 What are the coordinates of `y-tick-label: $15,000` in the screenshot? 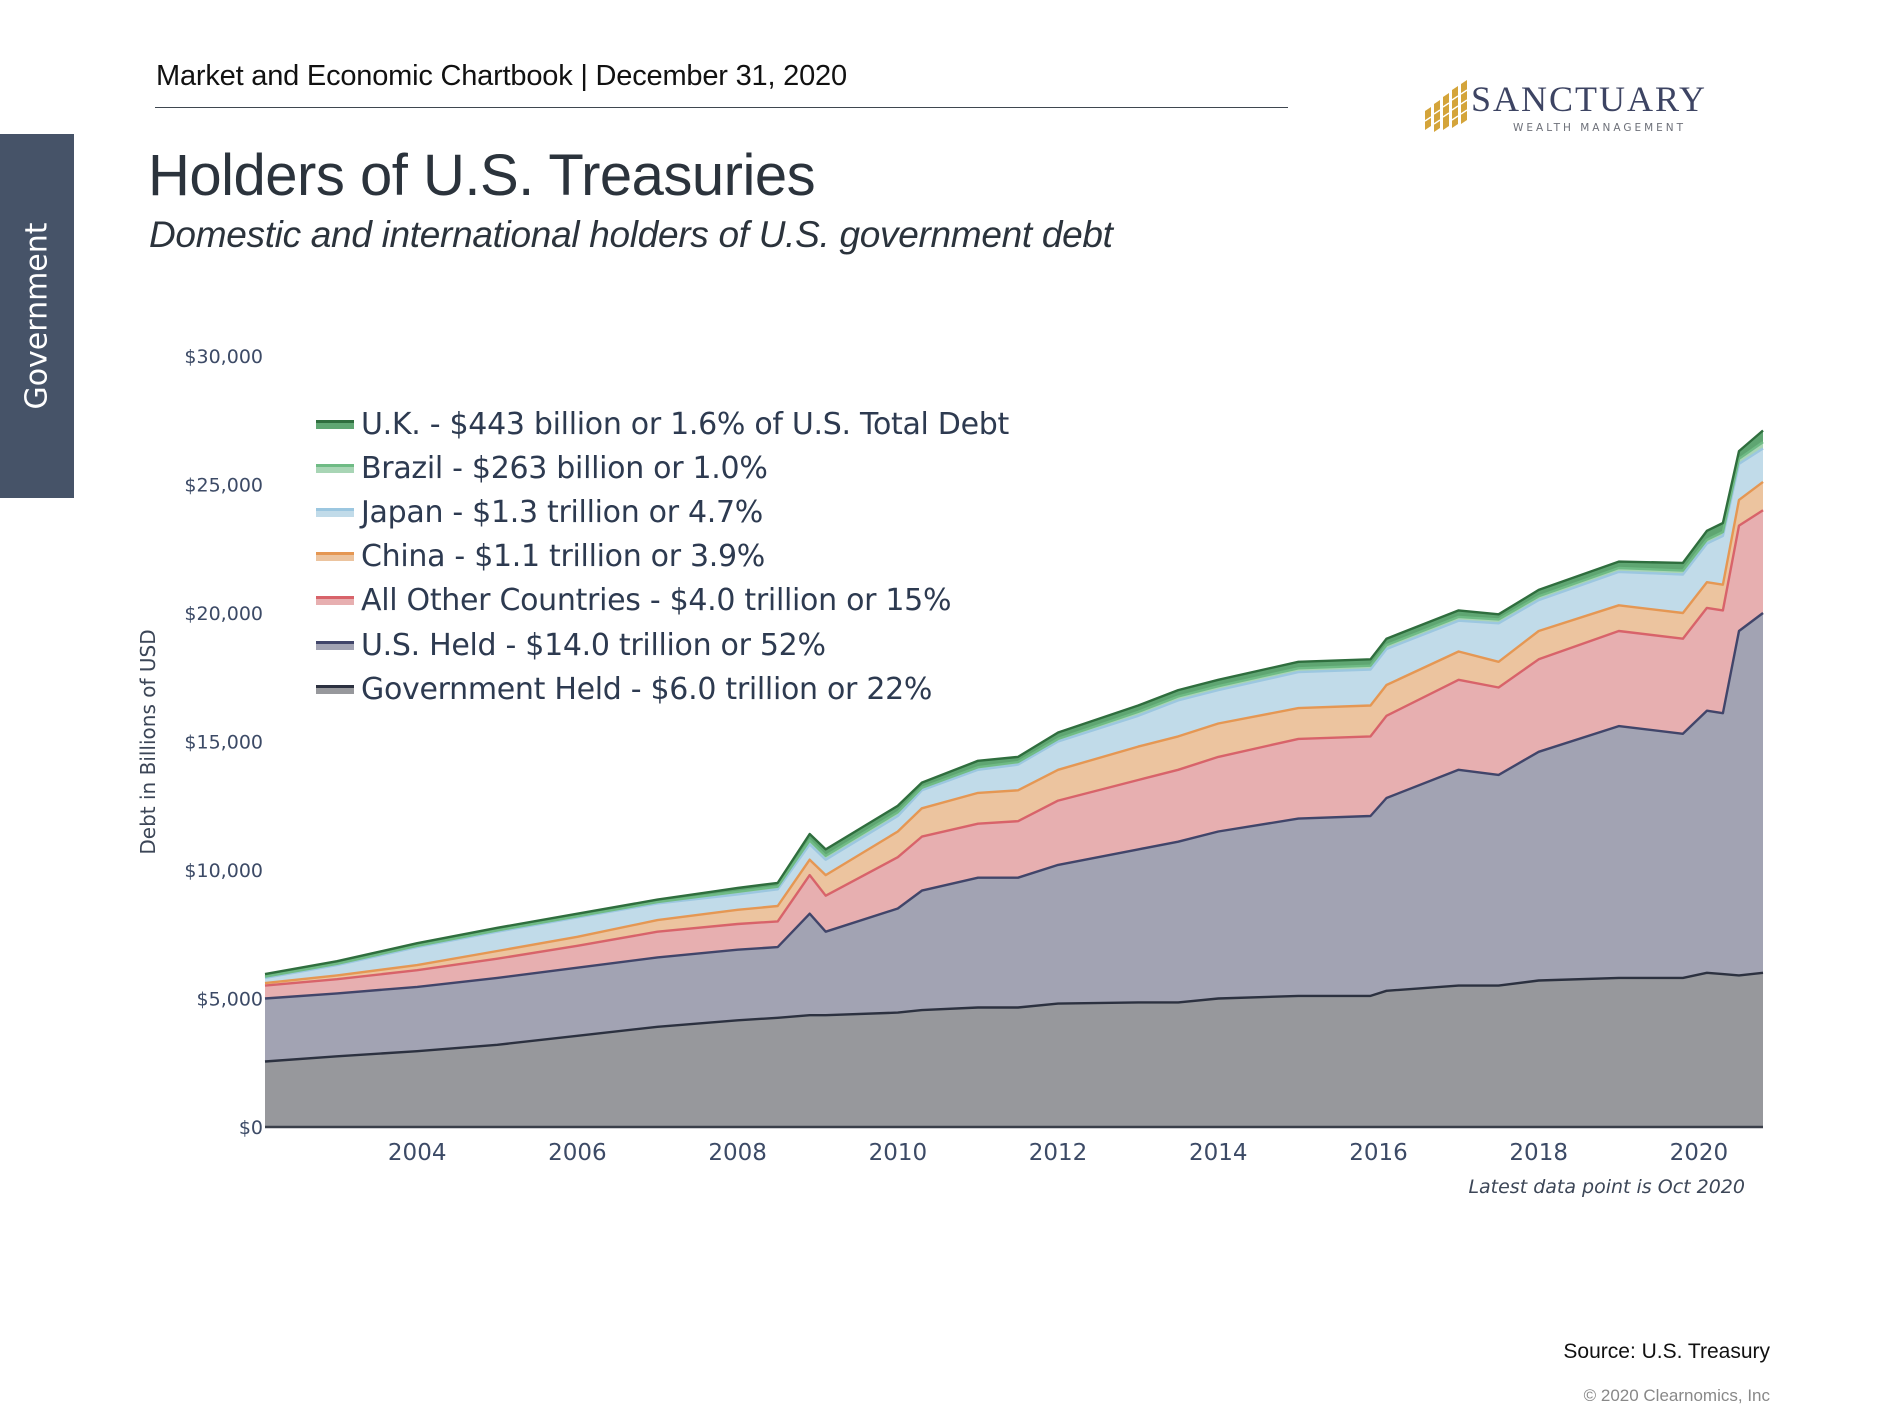 It's located at (223, 743).